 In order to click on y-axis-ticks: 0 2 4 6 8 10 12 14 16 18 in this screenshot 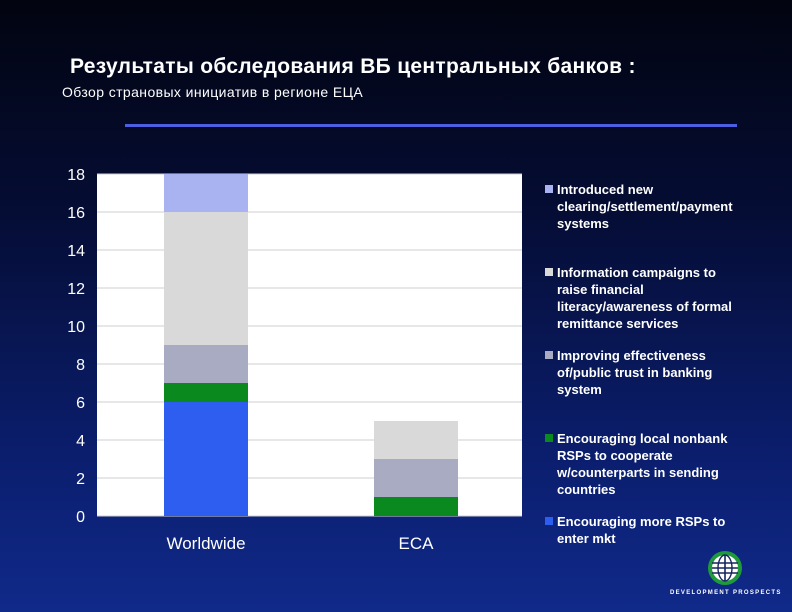, I will do `click(76, 346)`.